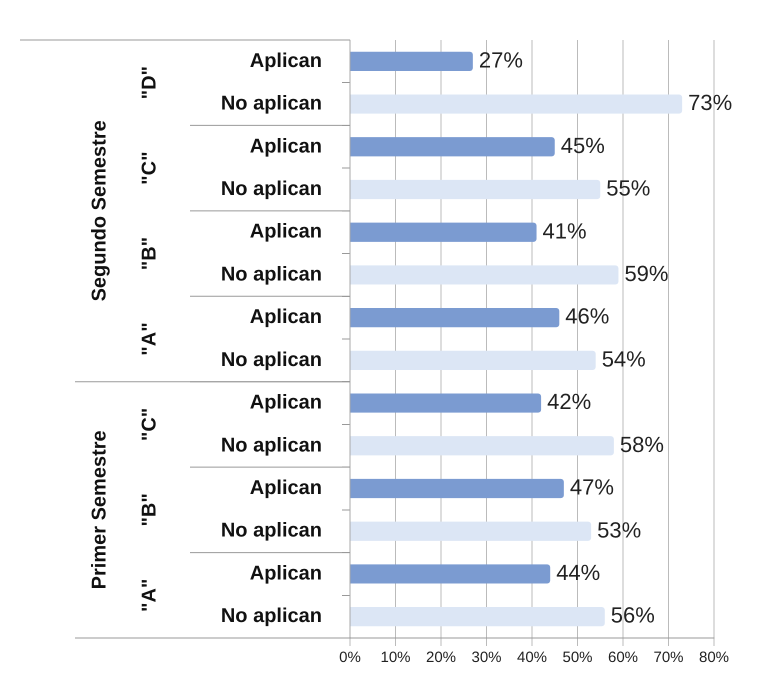 The height and width of the screenshot is (700, 759). I want to click on data-label: 54%, so click(624, 359).